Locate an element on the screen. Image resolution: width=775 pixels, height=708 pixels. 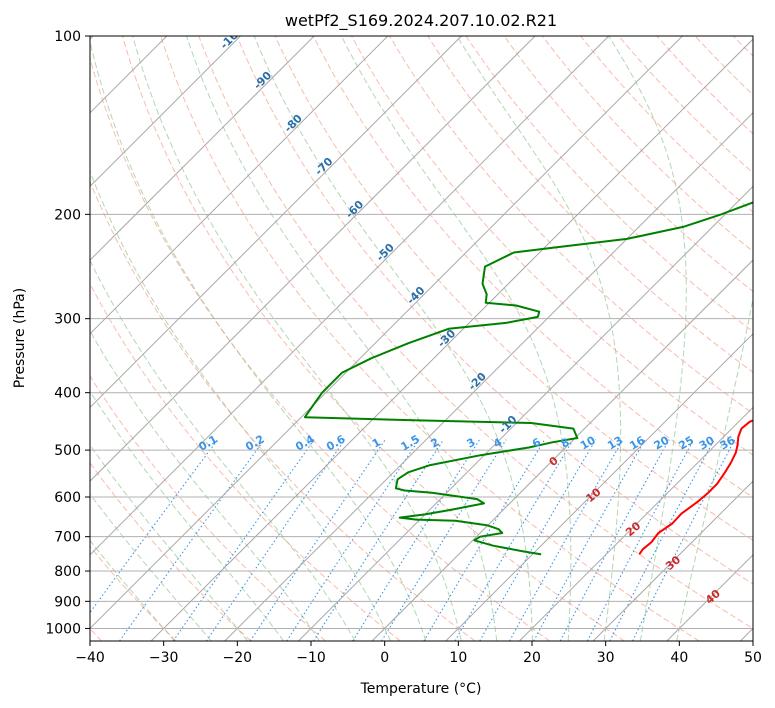
chart-title: wetPf2_S169.2024.207.10.02.R21 is located at coordinates (421, 21).